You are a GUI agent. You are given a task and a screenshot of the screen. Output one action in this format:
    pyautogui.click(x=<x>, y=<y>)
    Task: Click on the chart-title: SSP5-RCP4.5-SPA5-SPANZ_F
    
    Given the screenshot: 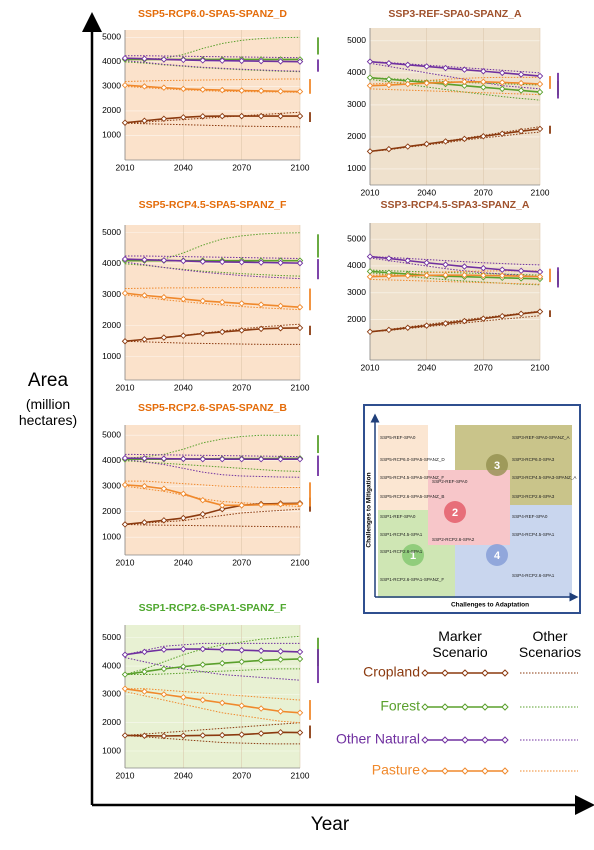 What is the action you would take?
    pyautogui.click(x=213, y=205)
    